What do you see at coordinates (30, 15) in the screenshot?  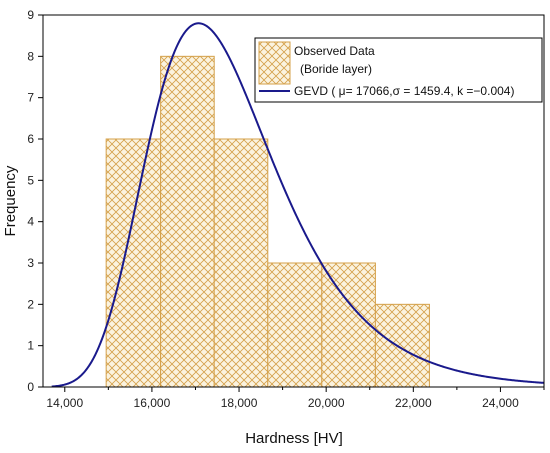 I see `y-tick-label: 9` at bounding box center [30, 15].